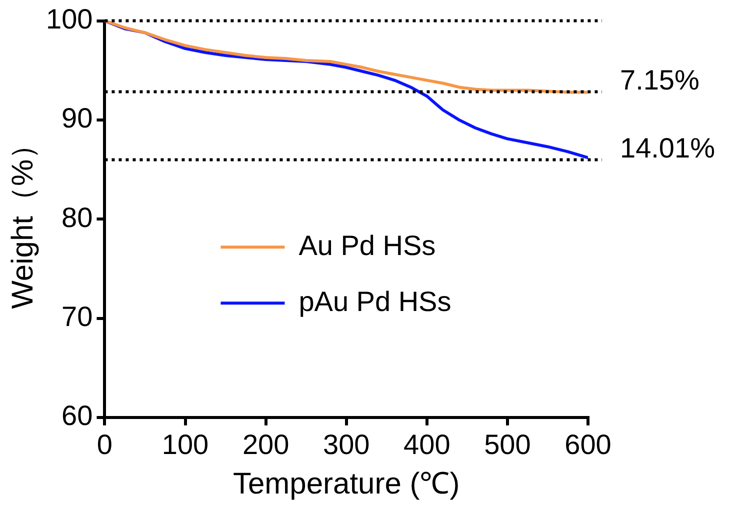 This screenshot has width=738, height=507. What do you see at coordinates (667, 148) in the screenshot?
I see `annotation: 14.01%` at bounding box center [667, 148].